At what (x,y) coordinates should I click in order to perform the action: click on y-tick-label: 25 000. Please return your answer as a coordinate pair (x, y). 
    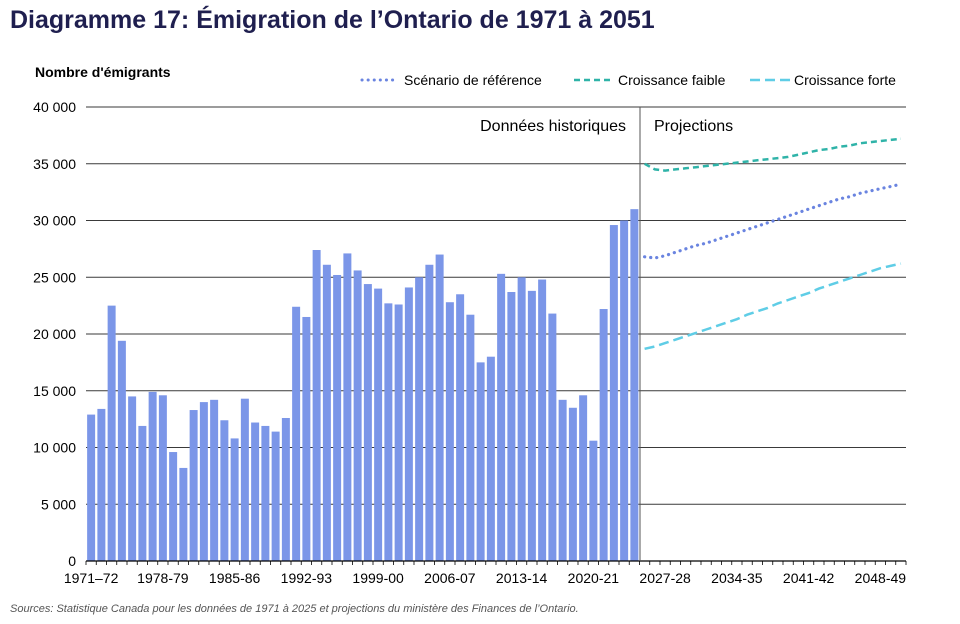
    Looking at the image, I should click on (54, 277).